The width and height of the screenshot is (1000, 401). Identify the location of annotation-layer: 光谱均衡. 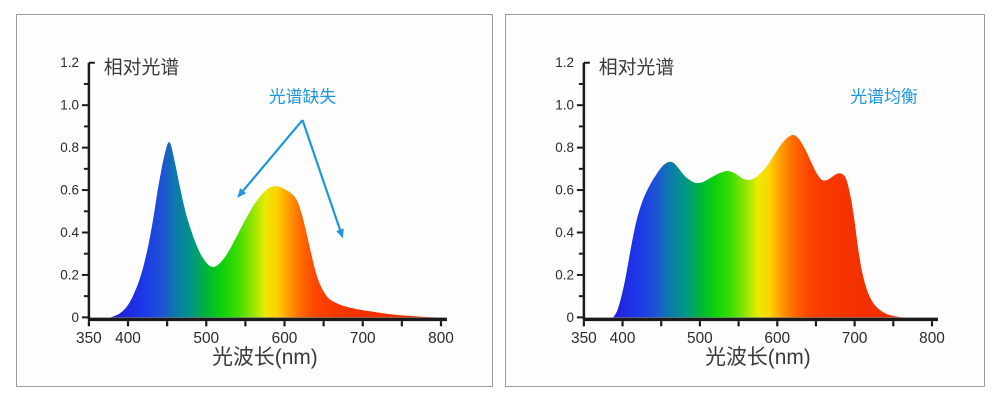
(884, 97).